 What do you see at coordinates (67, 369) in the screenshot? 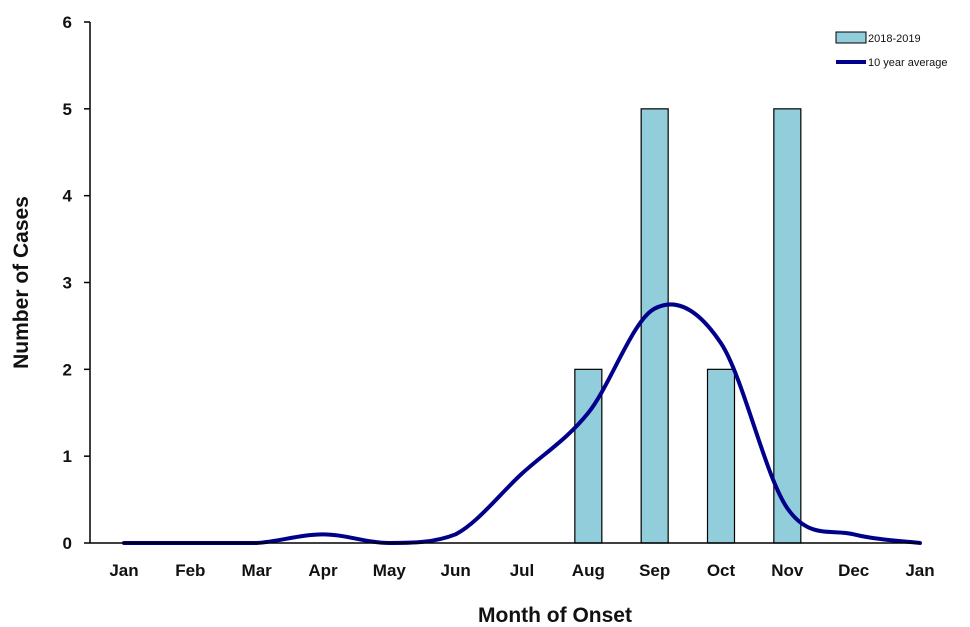
I see `y-tick-label: 2` at bounding box center [67, 369].